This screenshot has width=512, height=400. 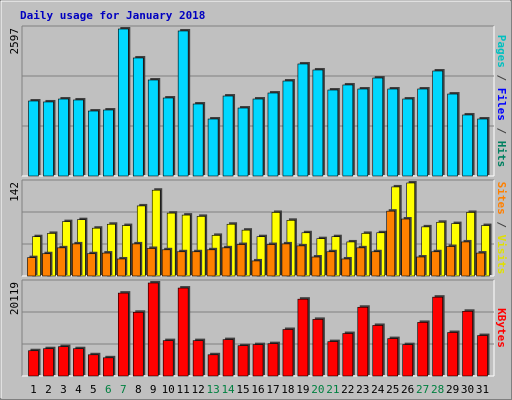 I want to click on legend-entry: KBytes, so click(x=501, y=328).